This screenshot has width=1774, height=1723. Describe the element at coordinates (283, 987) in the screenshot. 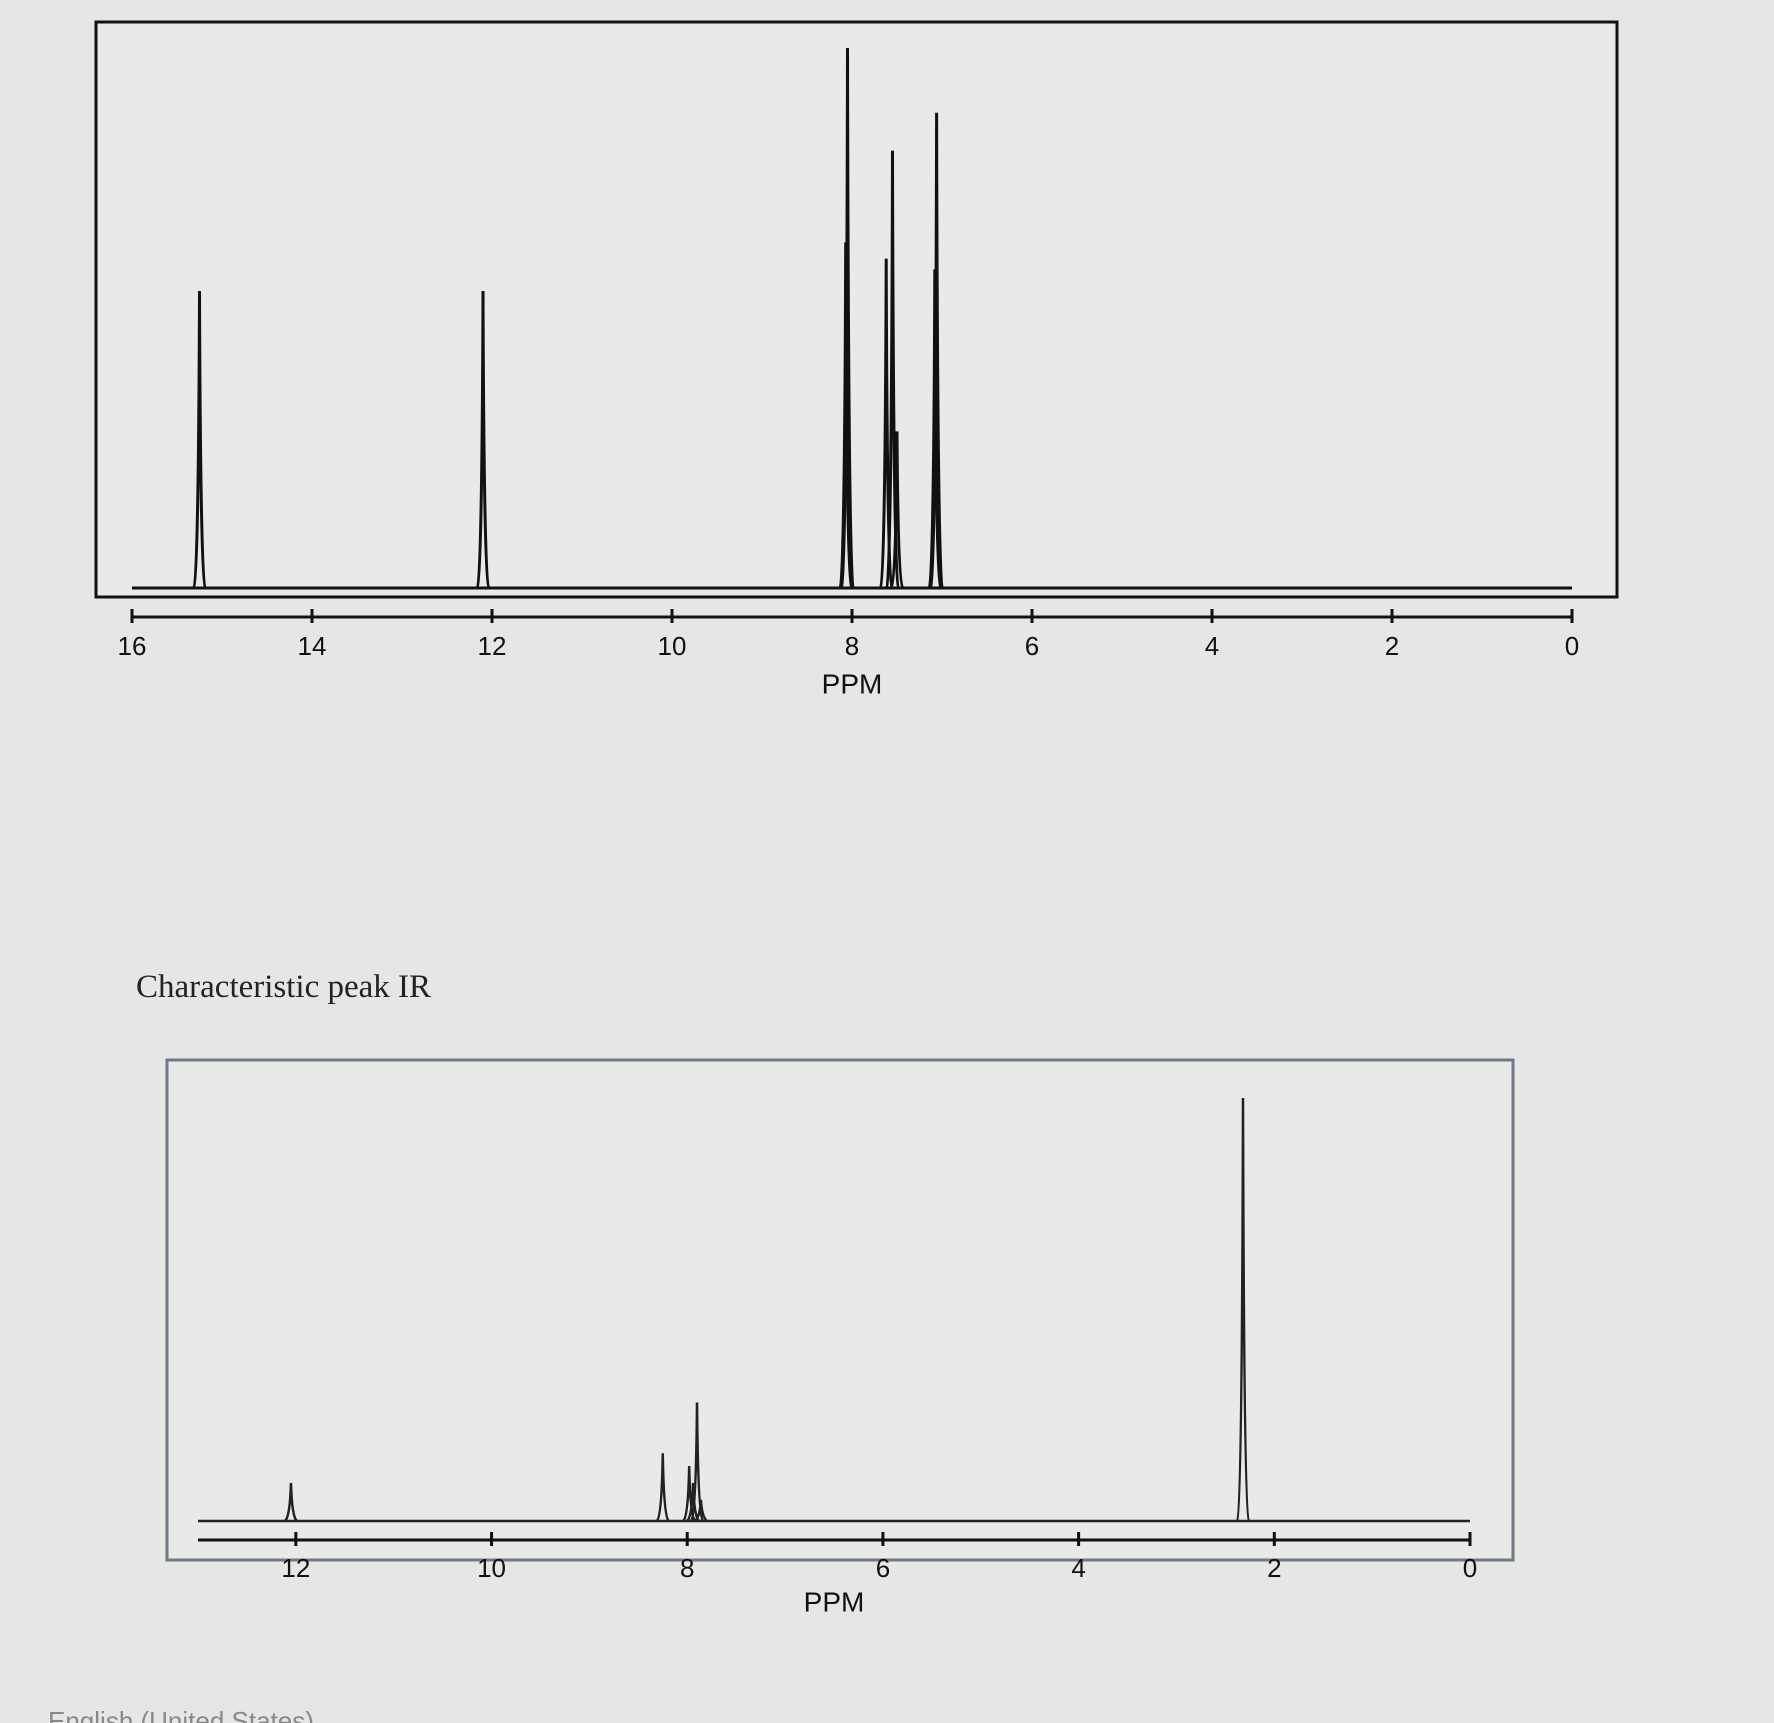

I see `caption: Characteristic peak IR` at that location.